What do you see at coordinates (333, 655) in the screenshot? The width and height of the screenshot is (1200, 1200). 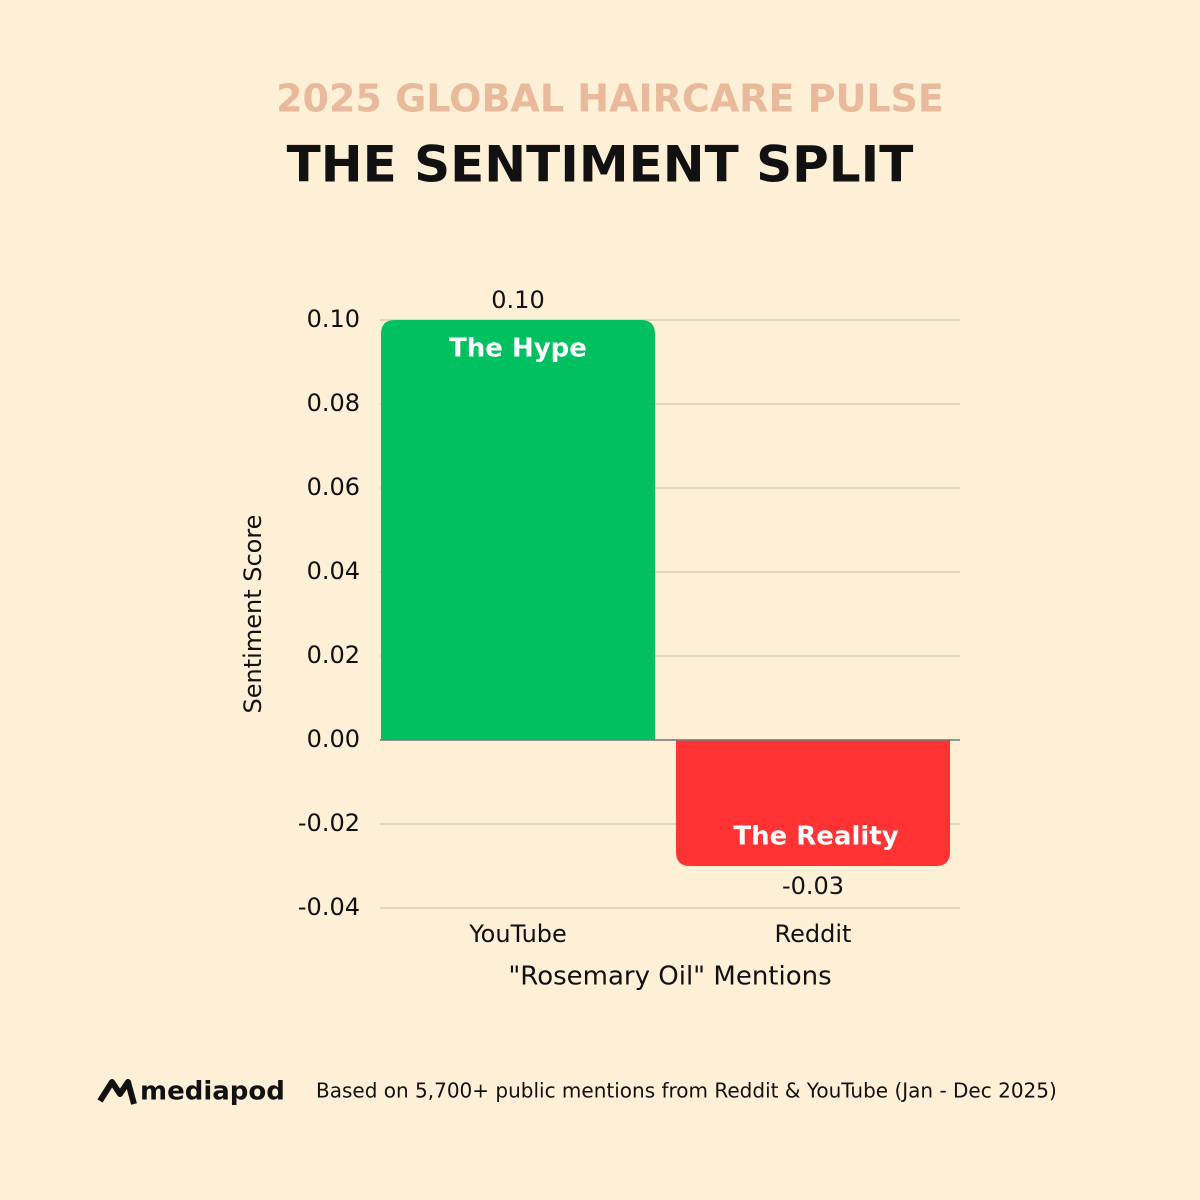 I see `y-tick-label: 0.02` at bounding box center [333, 655].